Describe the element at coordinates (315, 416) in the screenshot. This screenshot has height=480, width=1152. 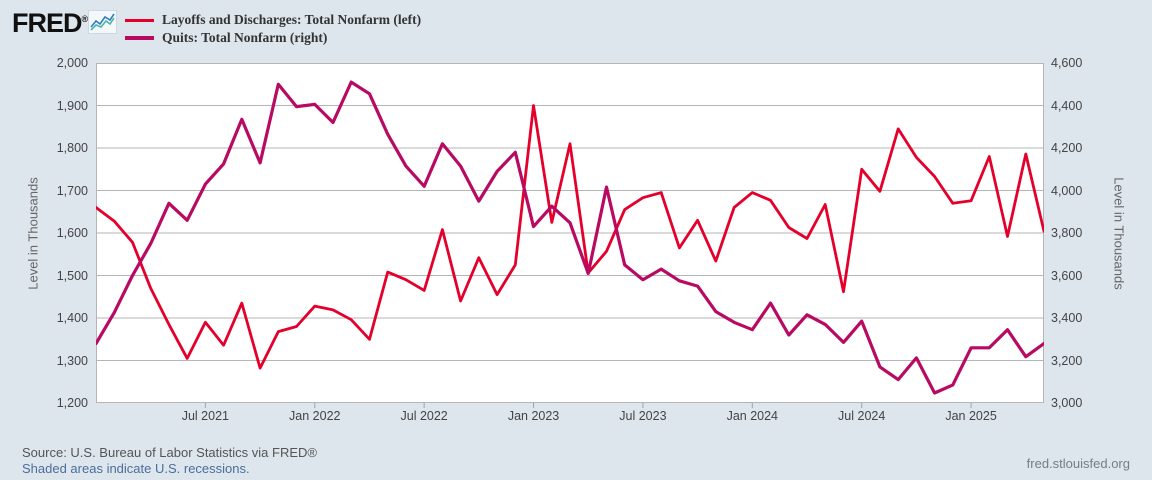
I see `x-axis-tick-label: Jan 2022` at that location.